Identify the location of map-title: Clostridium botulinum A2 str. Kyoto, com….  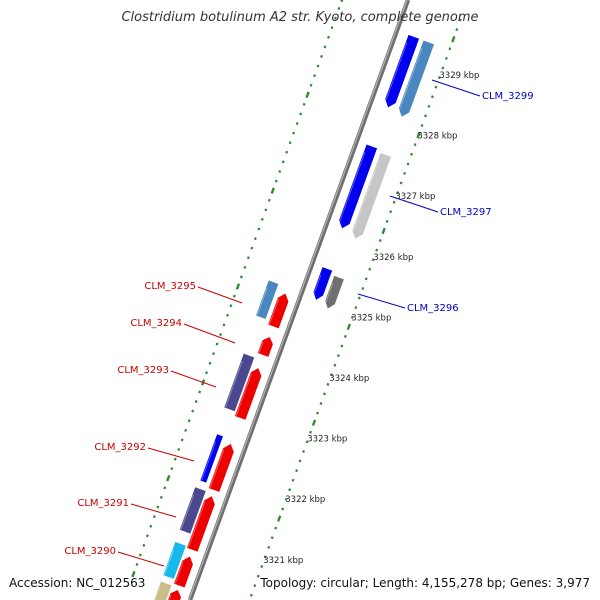
(299, 17).